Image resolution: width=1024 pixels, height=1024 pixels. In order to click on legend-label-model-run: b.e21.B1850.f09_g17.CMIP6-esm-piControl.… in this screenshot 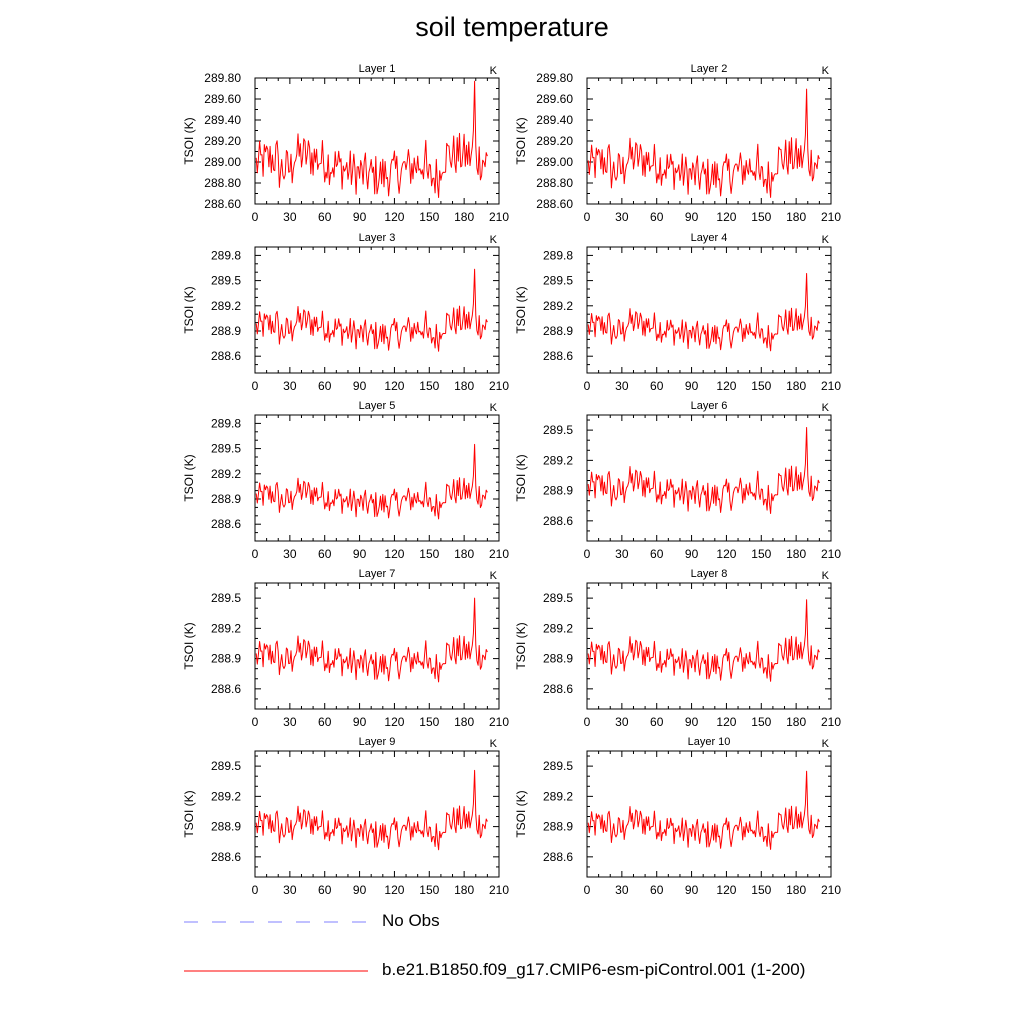, I will do `click(594, 969)`.